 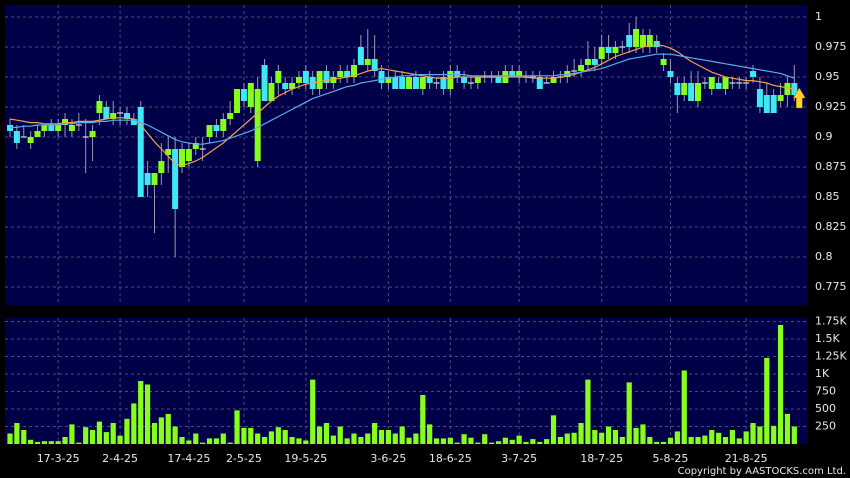 What do you see at coordinates (762, 471) in the screenshot?
I see `copyright: Copyright by AASTOCKS.com Ltd.` at bounding box center [762, 471].